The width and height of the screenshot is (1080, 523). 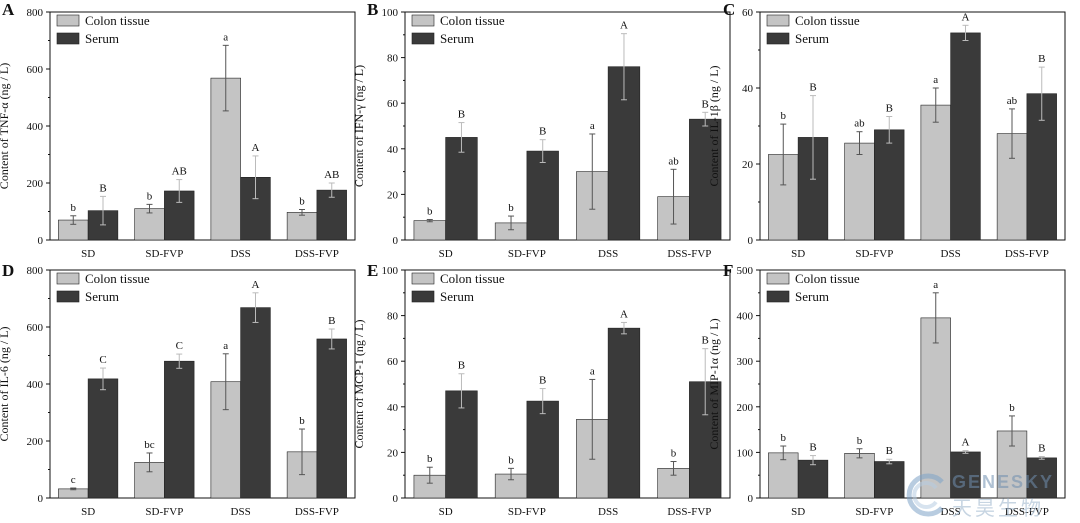 I want to click on panel-a-legend-swatch-colon, so click(x=68, y=20).